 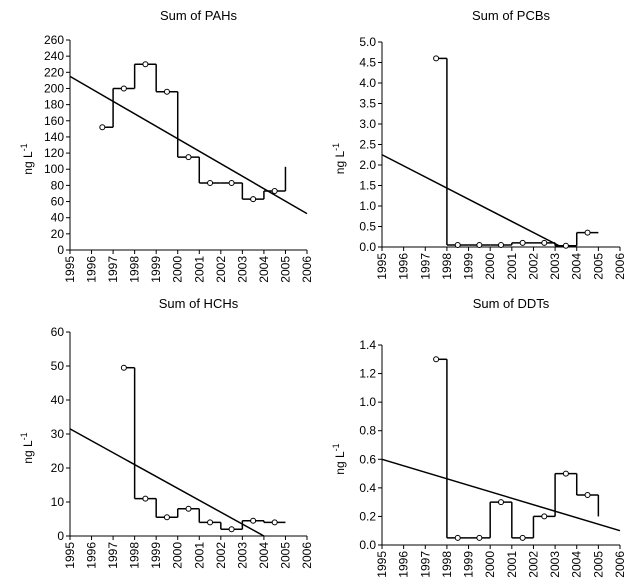 I want to click on chart-title: Sum of HCHs, so click(x=199, y=303).